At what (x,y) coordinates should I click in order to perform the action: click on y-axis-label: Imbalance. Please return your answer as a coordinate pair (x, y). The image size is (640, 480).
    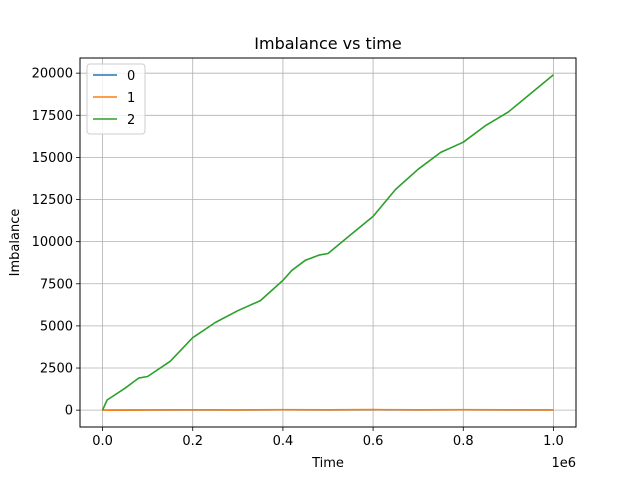
    Looking at the image, I should click on (15, 243).